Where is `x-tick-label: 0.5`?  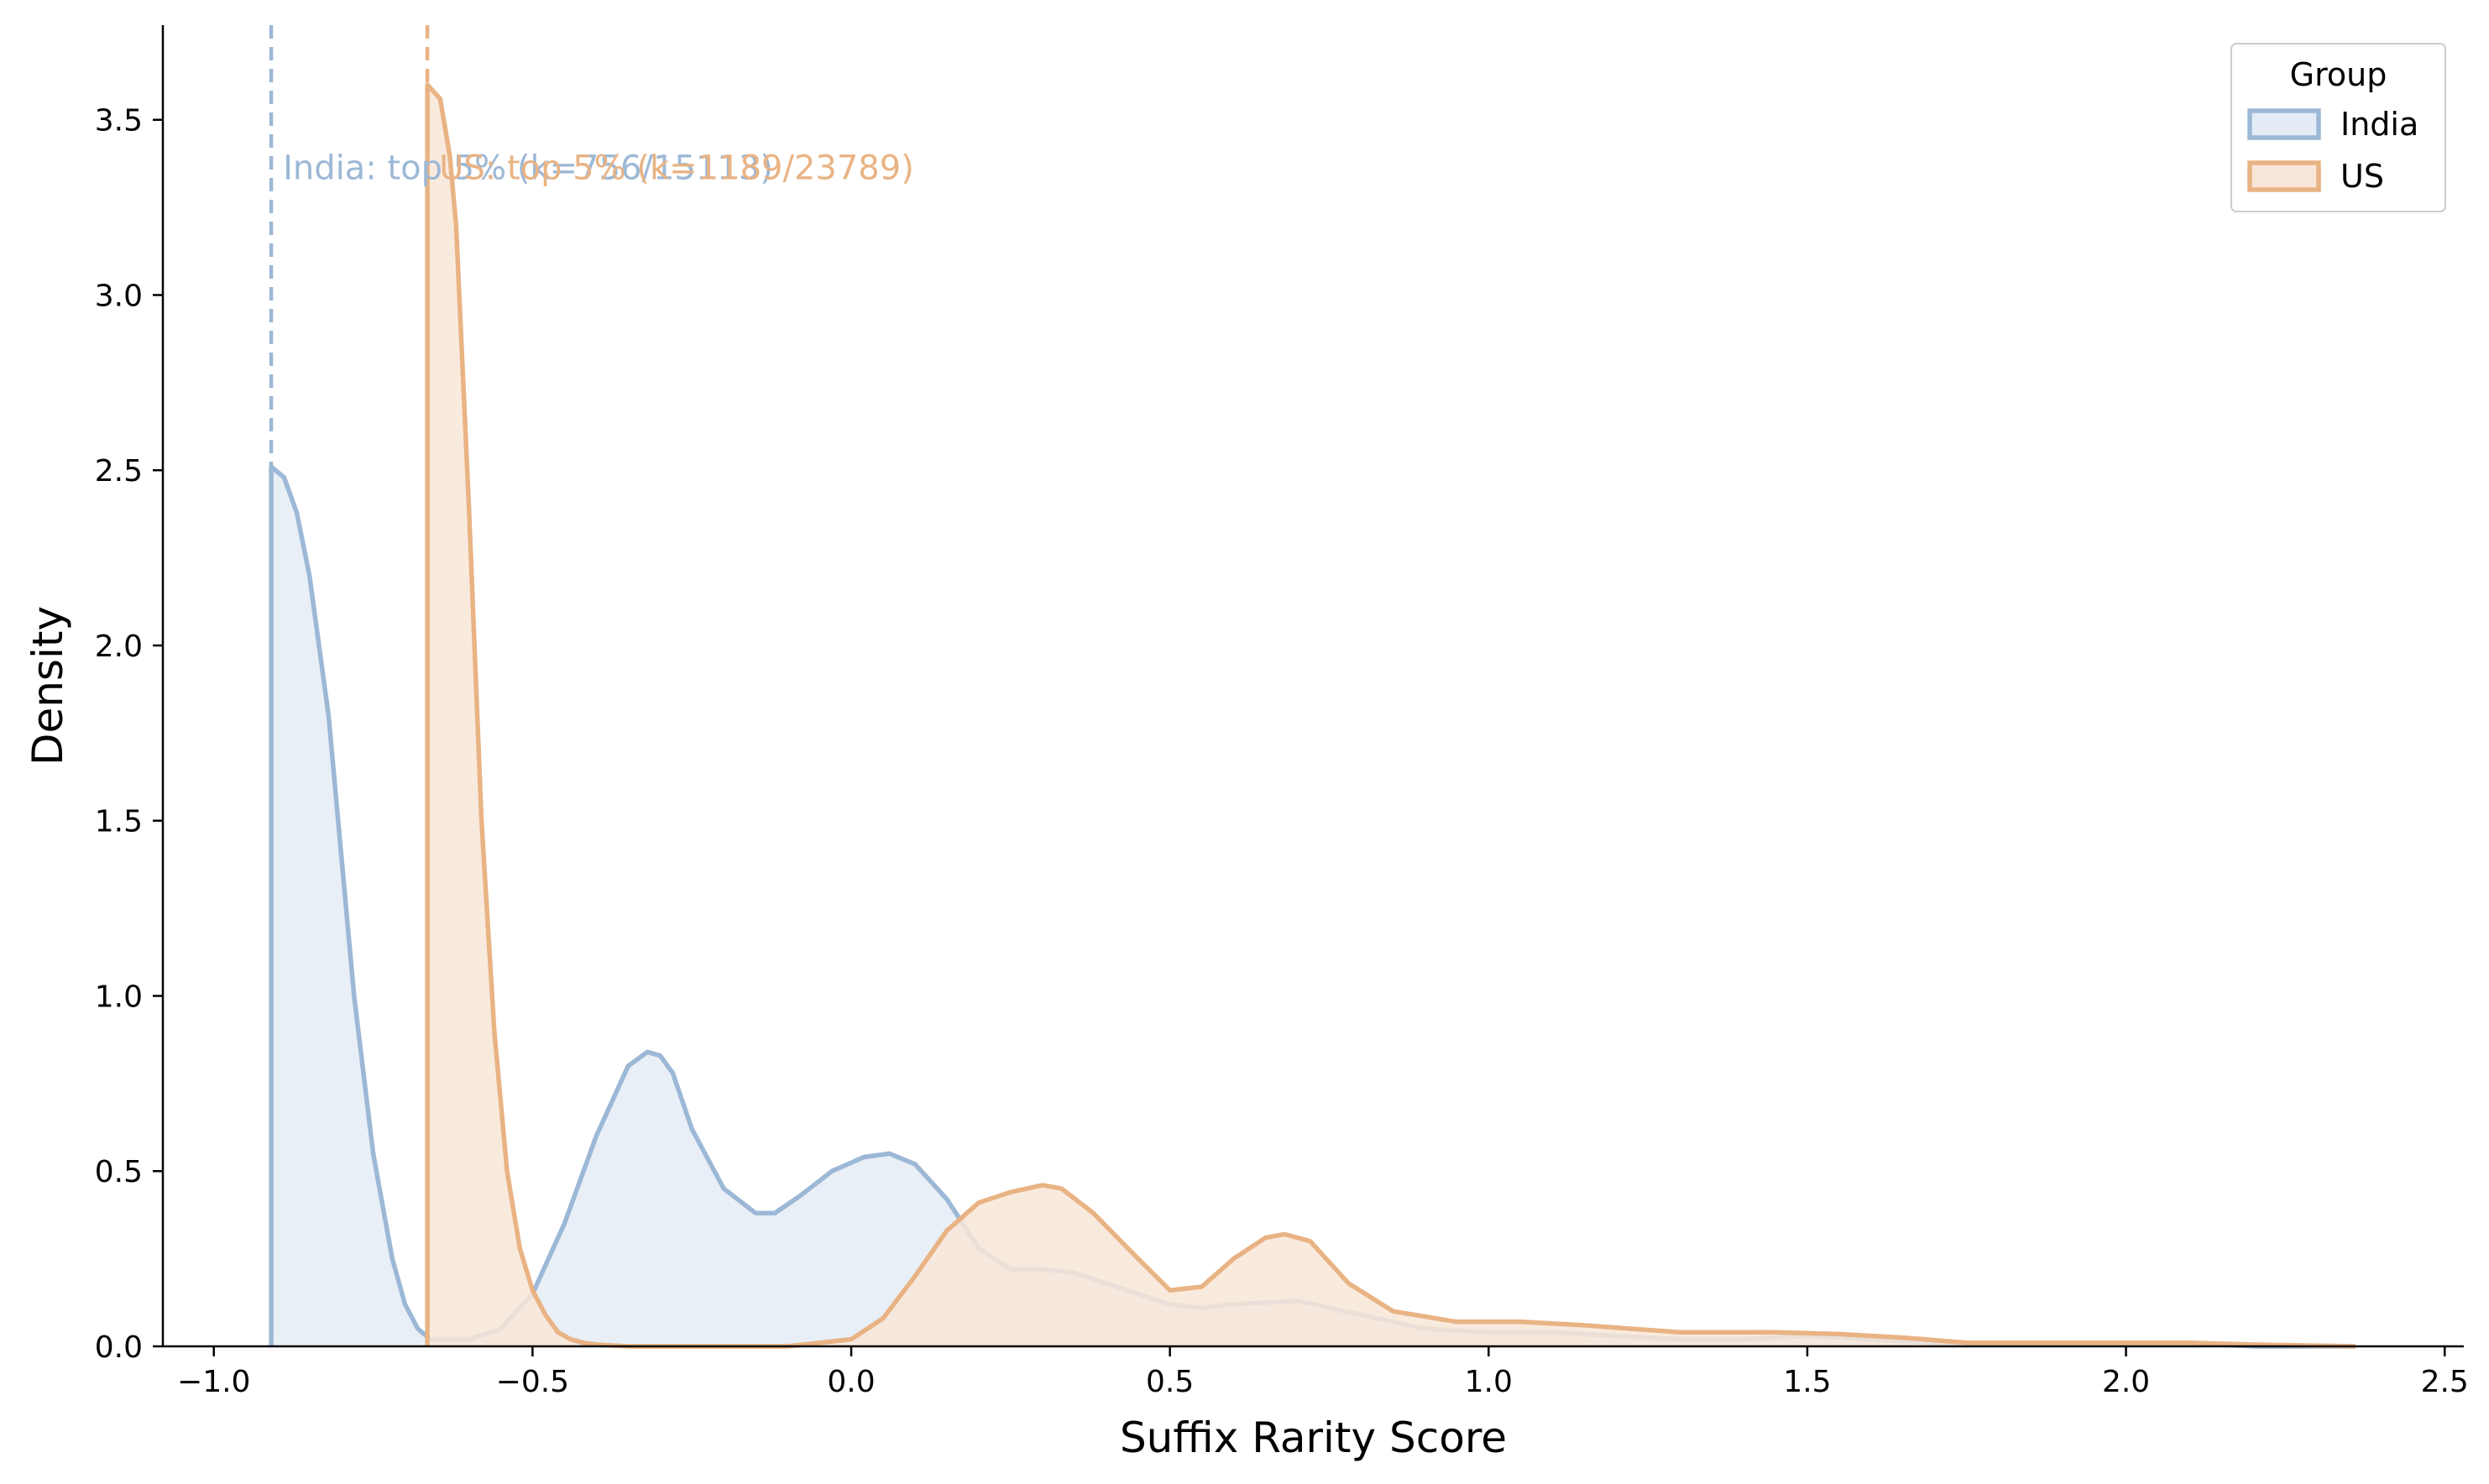 x-tick-label: 0.5 is located at coordinates (1170, 1382).